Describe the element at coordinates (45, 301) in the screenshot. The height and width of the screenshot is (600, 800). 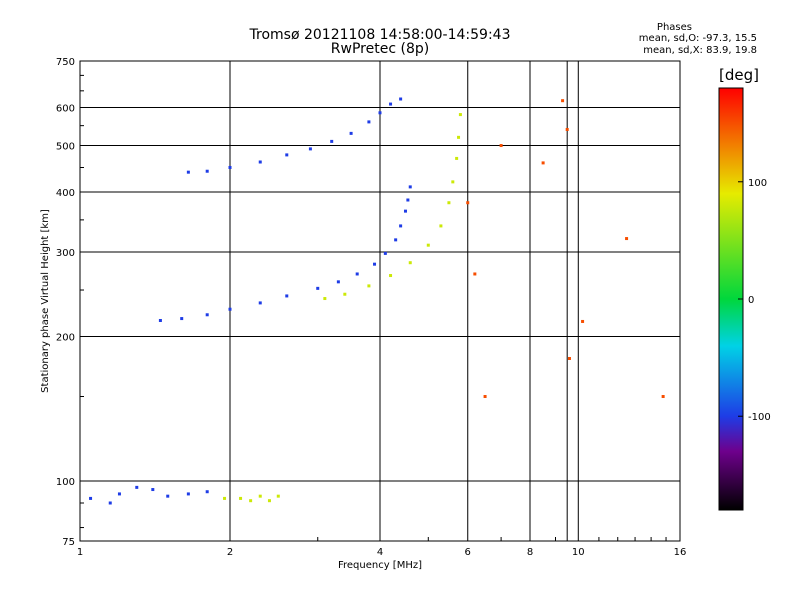
I see `y-axis-label: Stationary phase Virtual Height [km]` at that location.